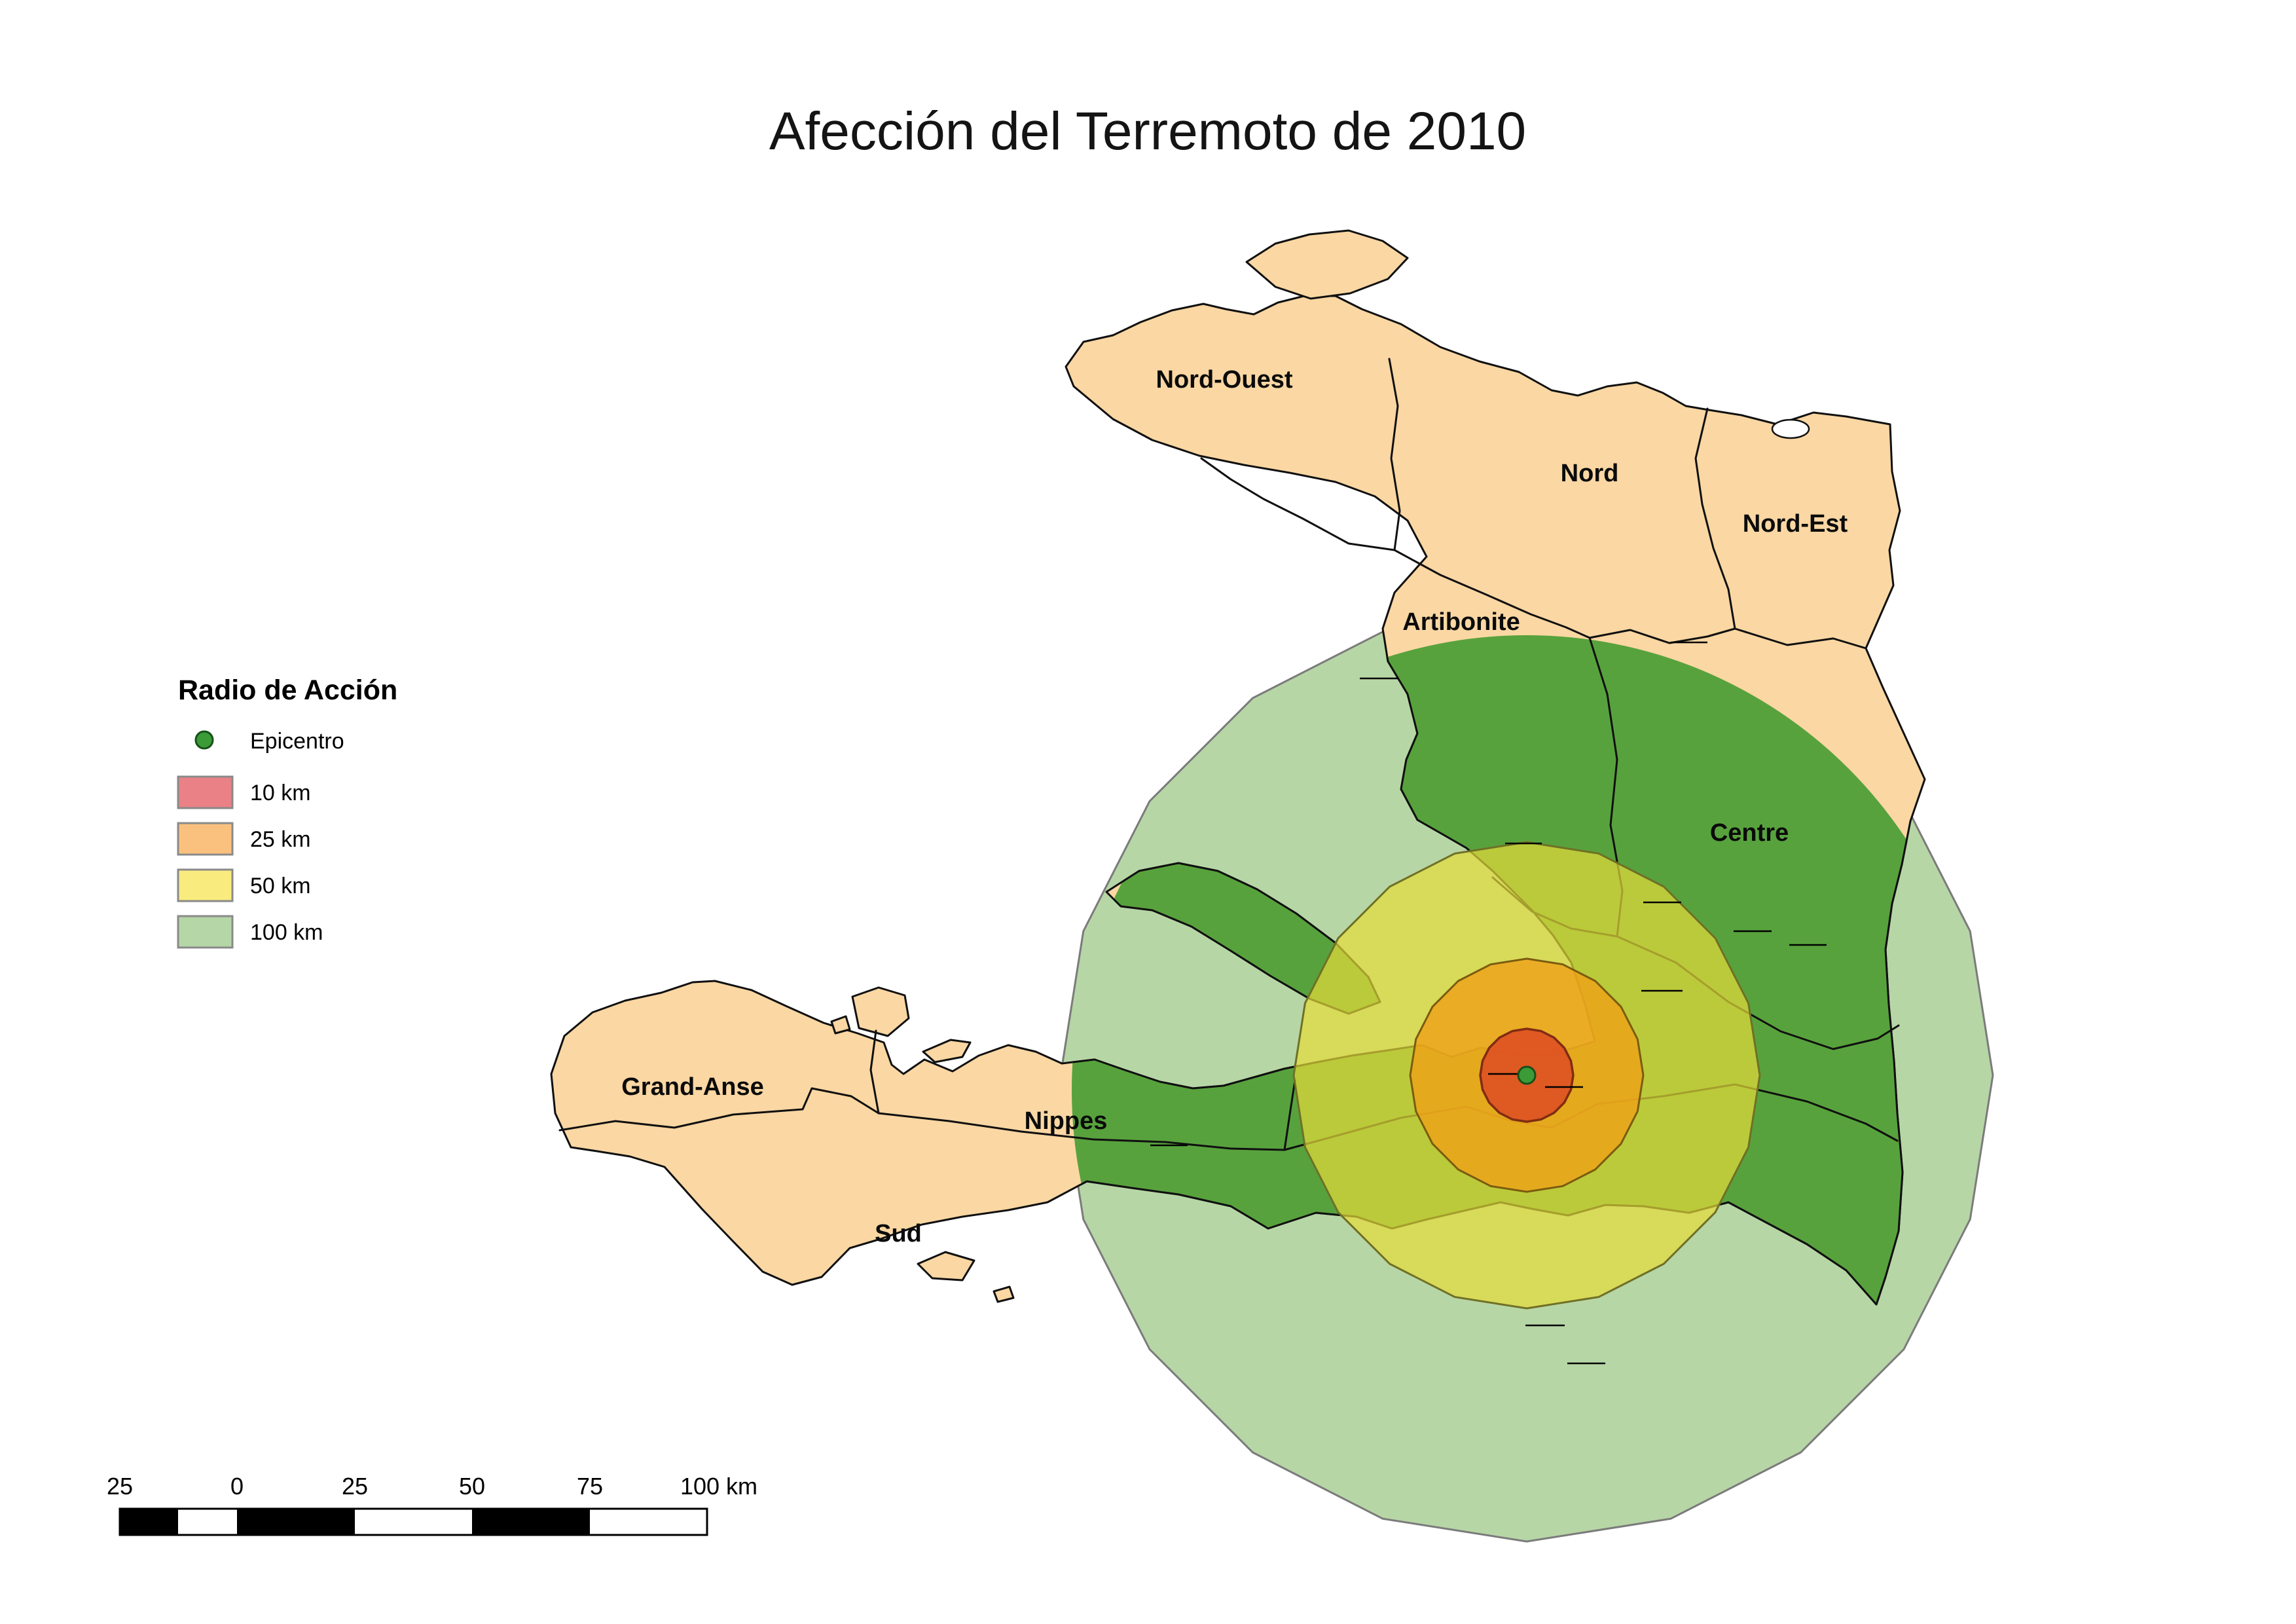 The width and height of the screenshot is (2296, 1624). What do you see at coordinates (1800, 638) in the screenshot?
I see `border-nordest-centre` at bounding box center [1800, 638].